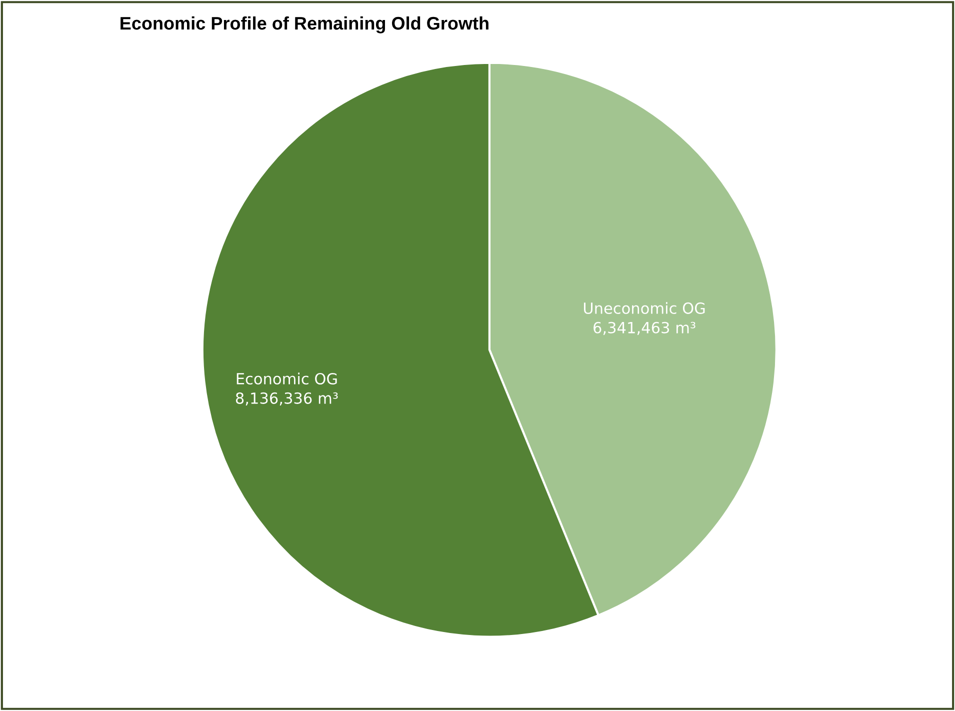 The image size is (955, 711). I want to click on slice-label: Economic OG, so click(286, 378).